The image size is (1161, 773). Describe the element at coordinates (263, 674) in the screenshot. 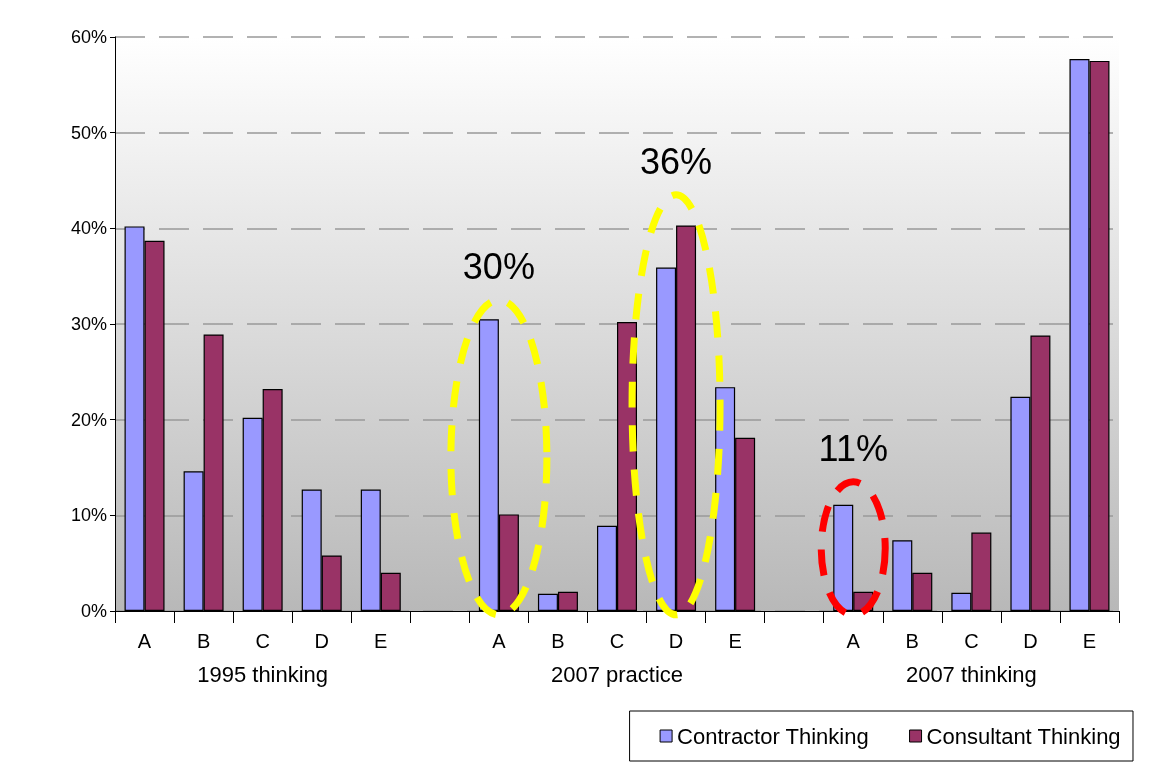

I see `text: 1995 thinking` at that location.